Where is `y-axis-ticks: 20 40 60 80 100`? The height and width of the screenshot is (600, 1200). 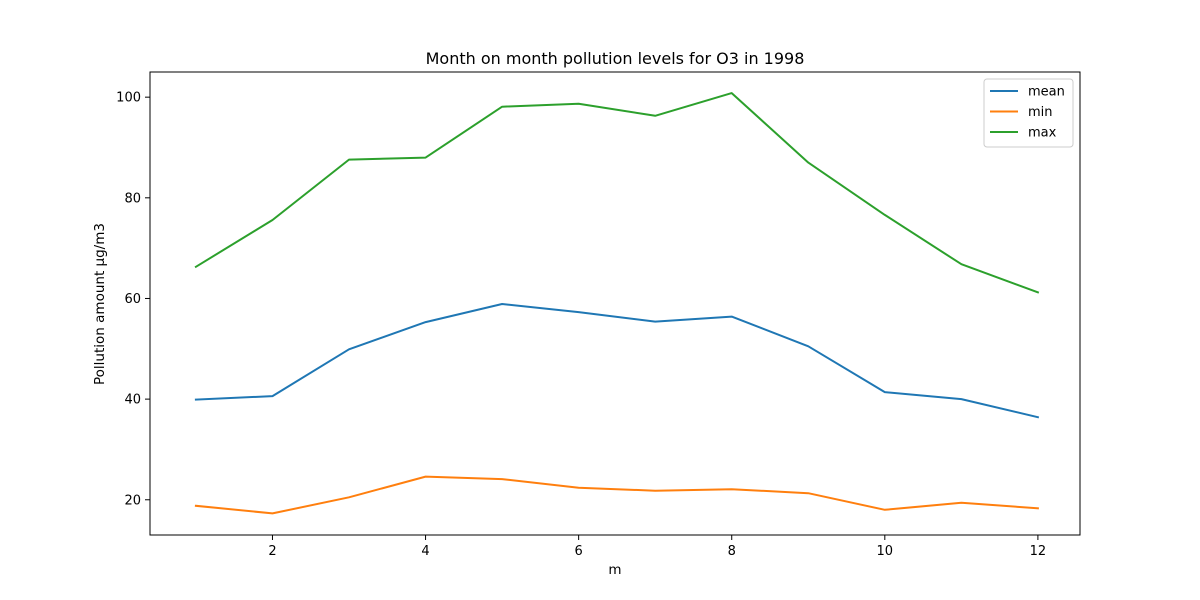
y-axis-ticks: 20 40 60 80 100 is located at coordinates (133, 299).